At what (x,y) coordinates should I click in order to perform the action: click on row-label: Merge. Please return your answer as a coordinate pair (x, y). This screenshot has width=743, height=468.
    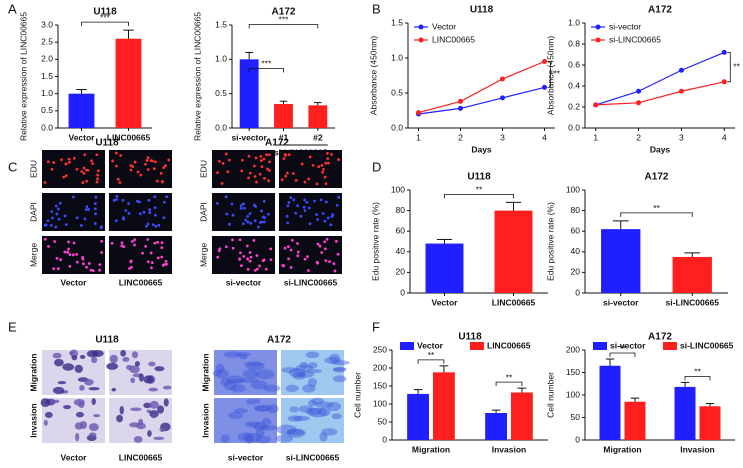
    Looking at the image, I should click on (203, 255).